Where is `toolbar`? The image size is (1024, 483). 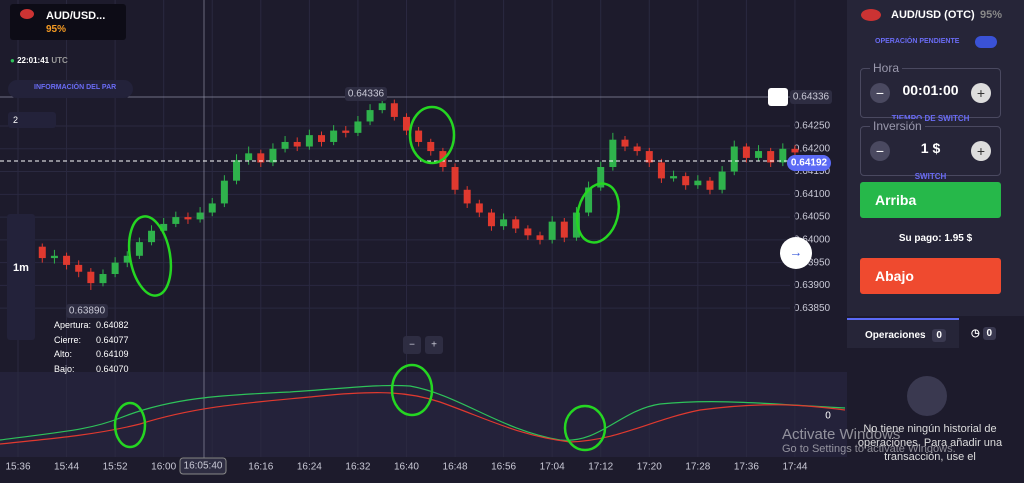
toolbar is located at coordinates (21, 277).